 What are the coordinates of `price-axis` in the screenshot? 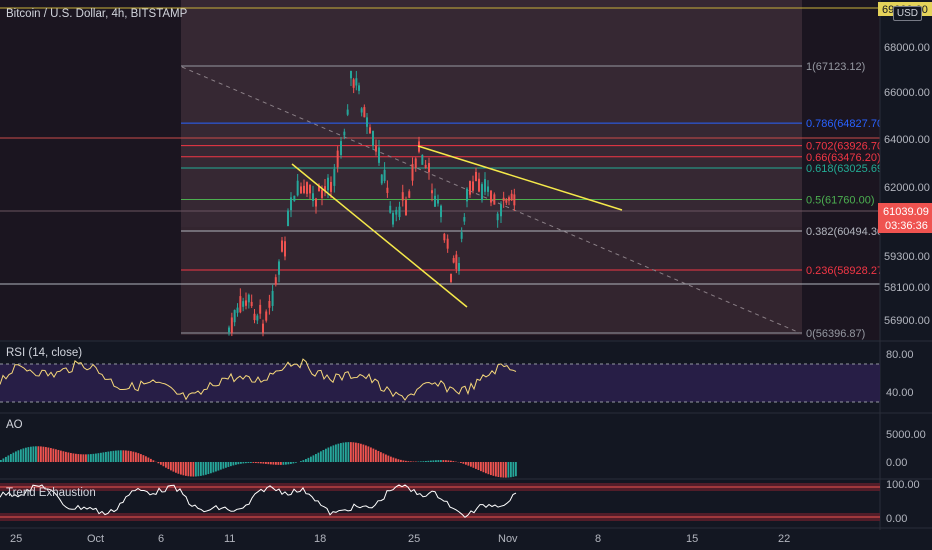 It's located at (906, 265).